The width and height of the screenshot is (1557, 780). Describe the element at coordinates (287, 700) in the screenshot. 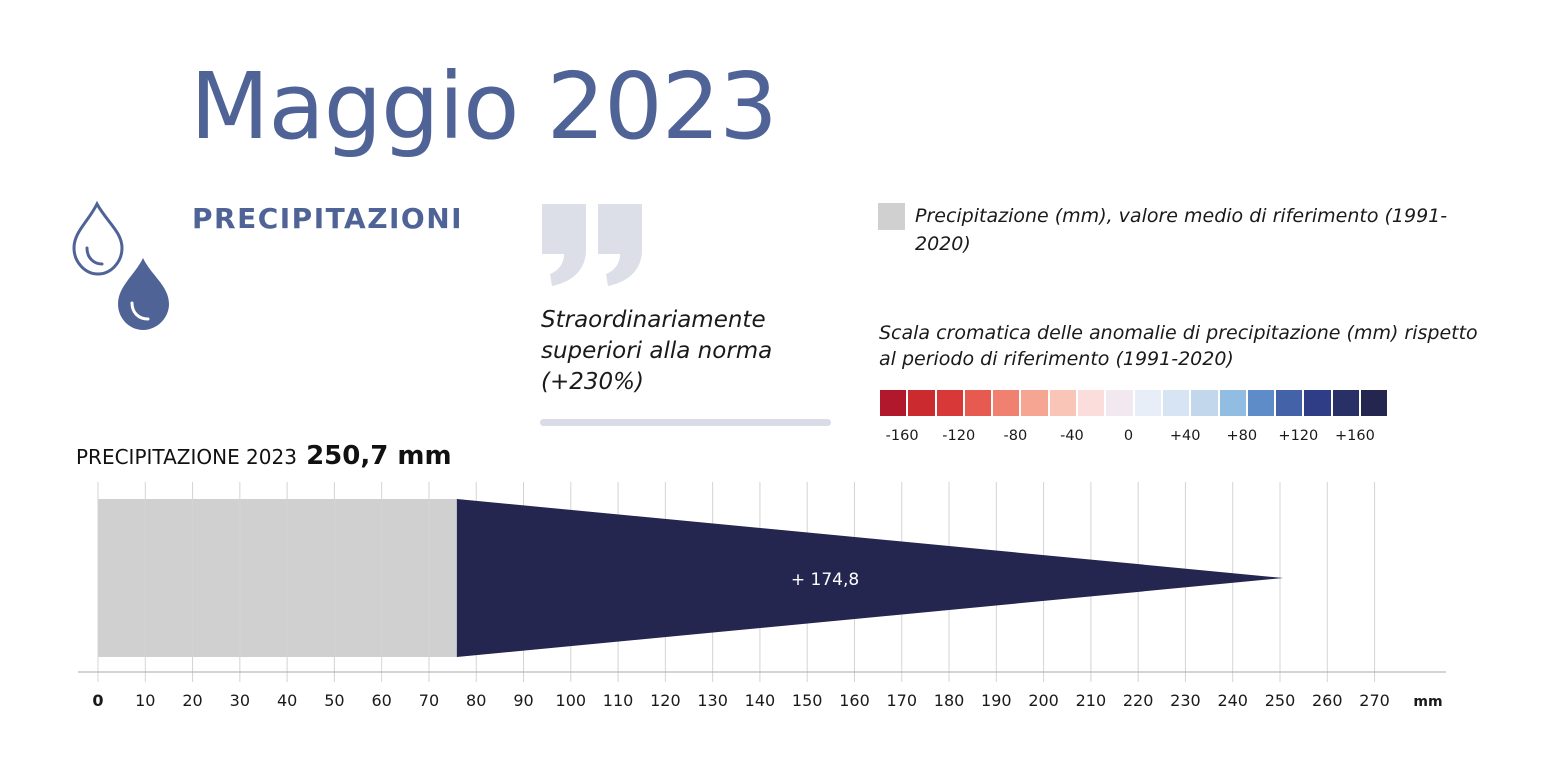

I see `x-tick-label: 40` at that location.